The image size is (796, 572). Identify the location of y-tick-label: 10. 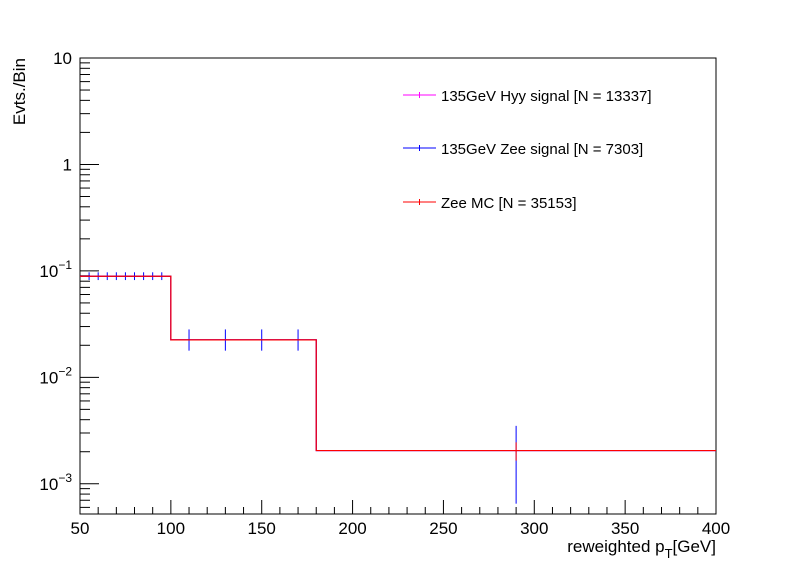
(62, 58).